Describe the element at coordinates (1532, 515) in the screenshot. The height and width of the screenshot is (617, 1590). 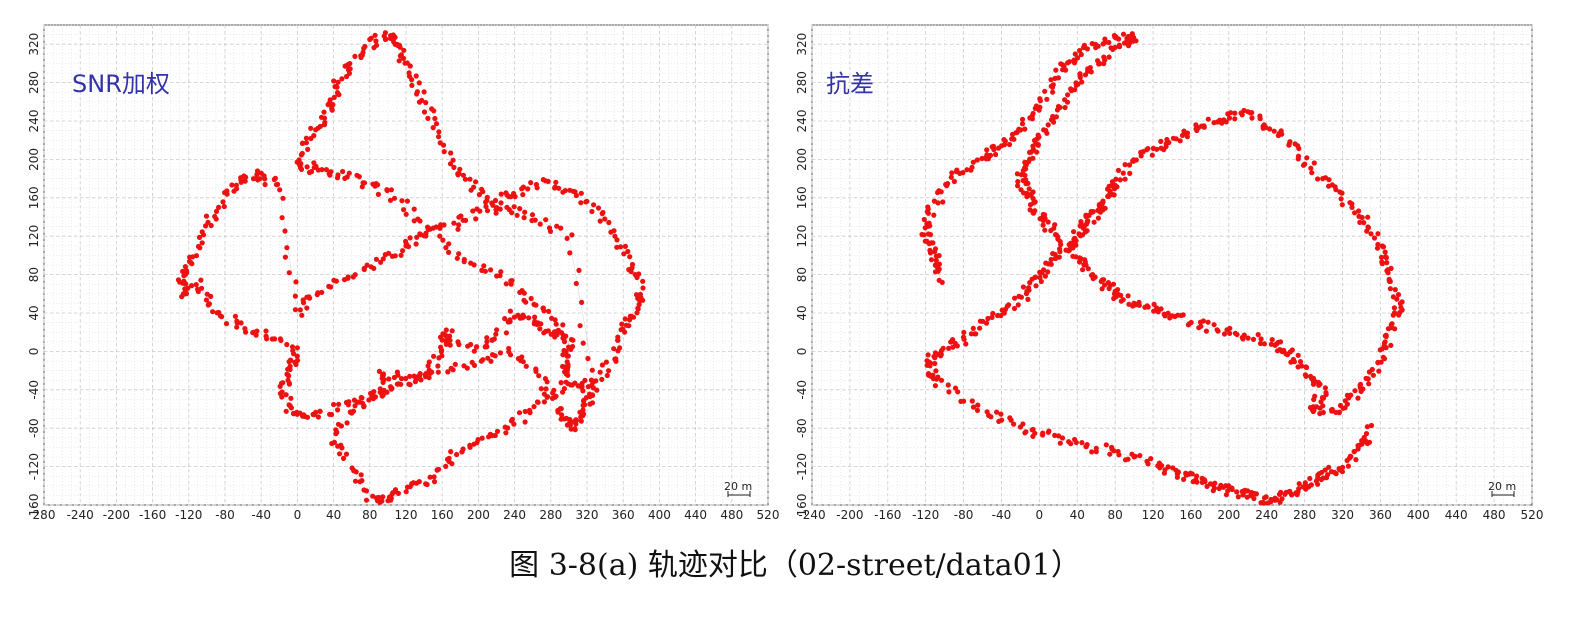
I see `x-tick-label: 520` at that location.